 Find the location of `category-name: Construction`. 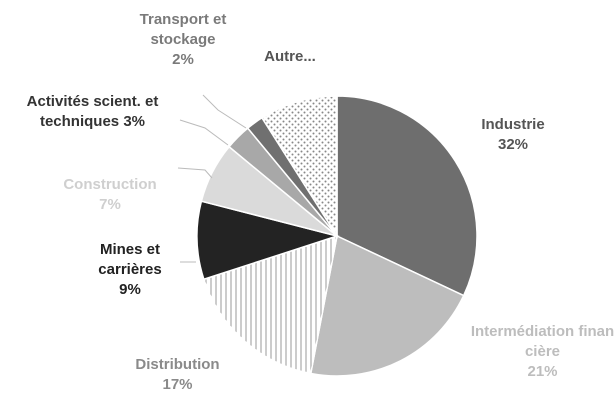

category-name: Construction is located at coordinates (110, 184).